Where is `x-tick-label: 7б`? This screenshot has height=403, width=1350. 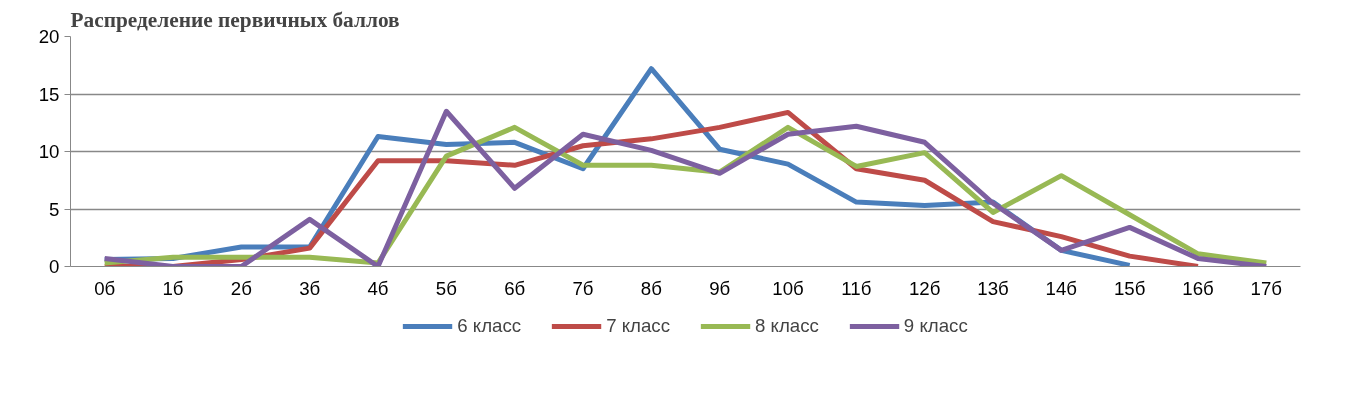 x-tick-label: 7б is located at coordinates (583, 288).